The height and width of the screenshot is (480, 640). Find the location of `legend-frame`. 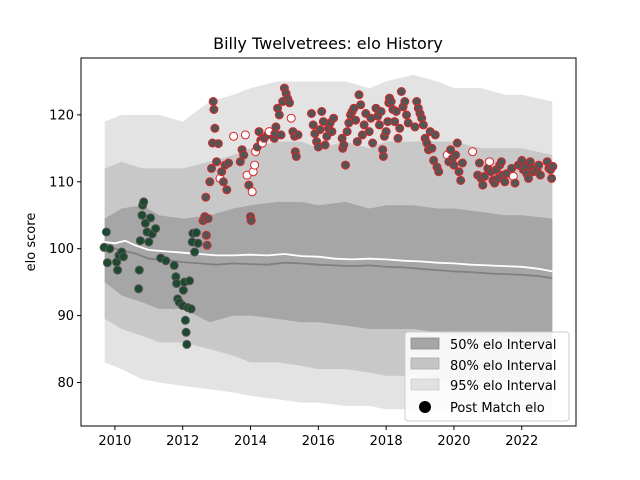

legend-frame is located at coordinates (487, 376).